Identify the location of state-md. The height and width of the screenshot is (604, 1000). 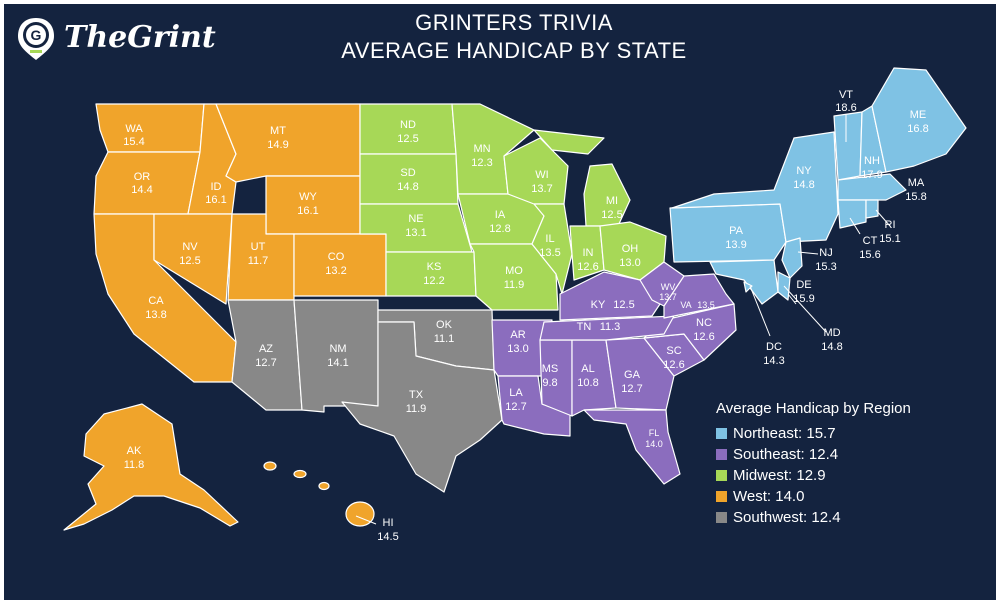
(744, 282).